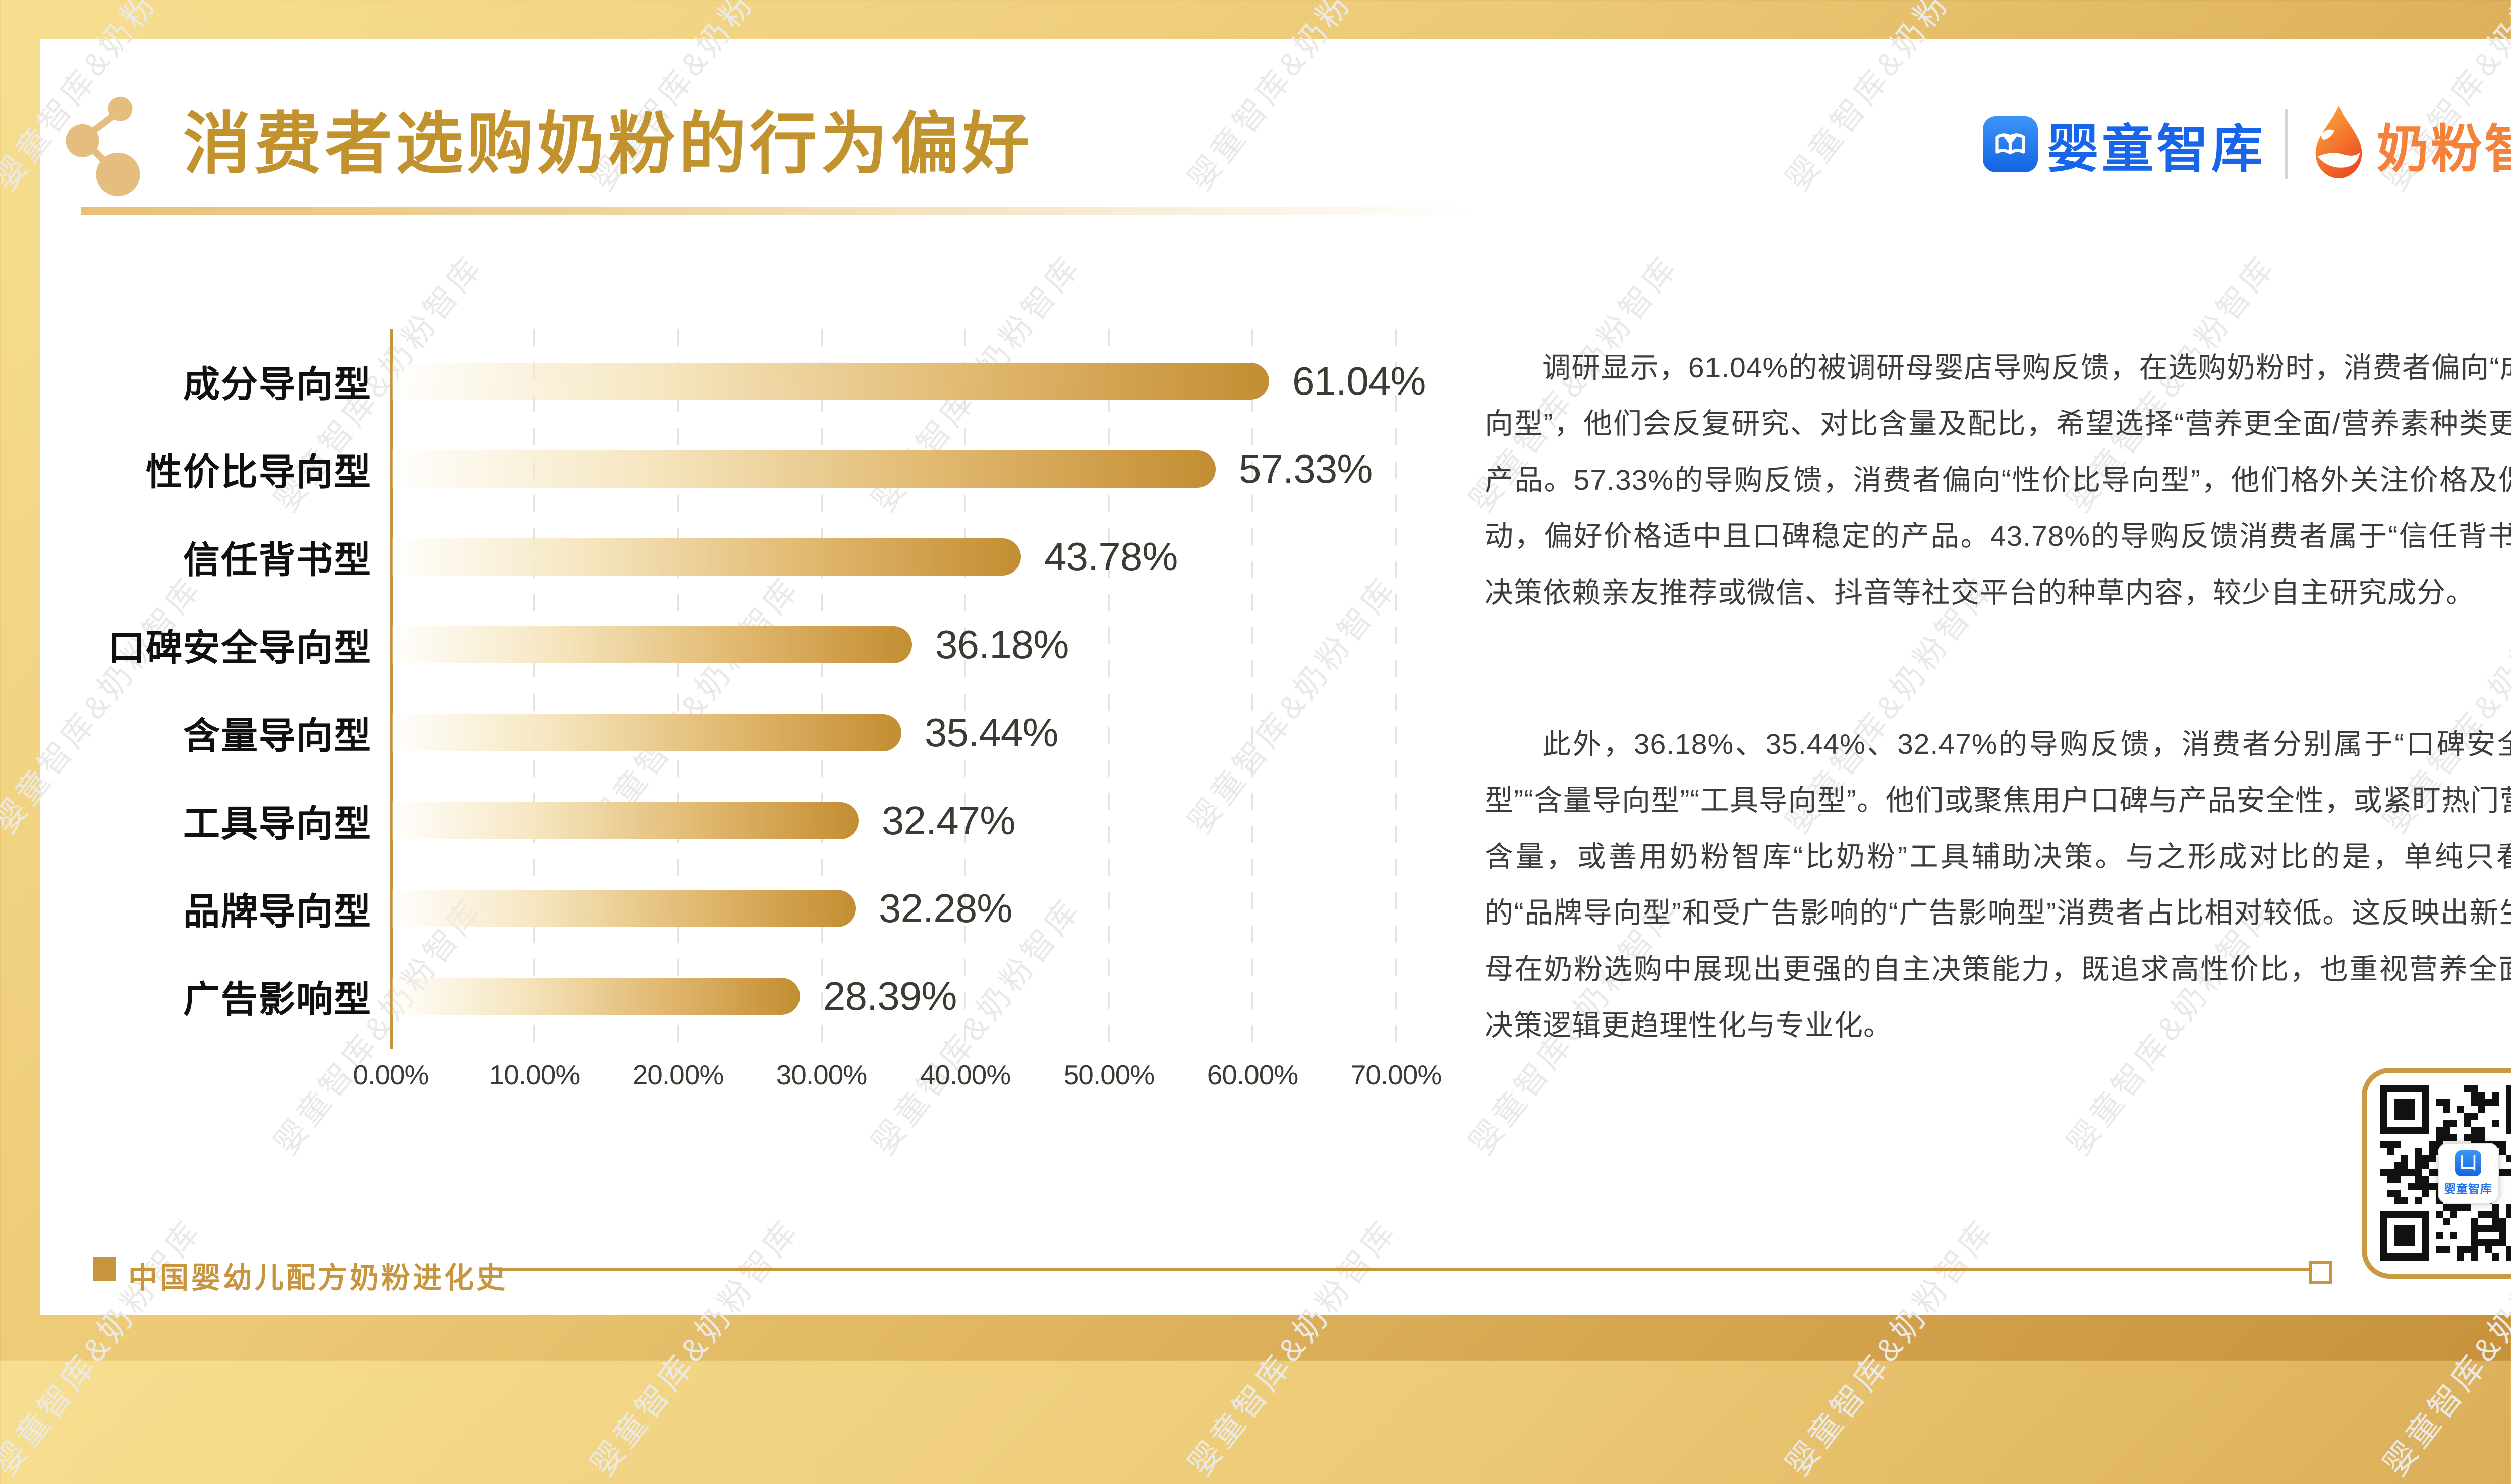  I want to click on value-label: 32.47%, so click(949, 820).